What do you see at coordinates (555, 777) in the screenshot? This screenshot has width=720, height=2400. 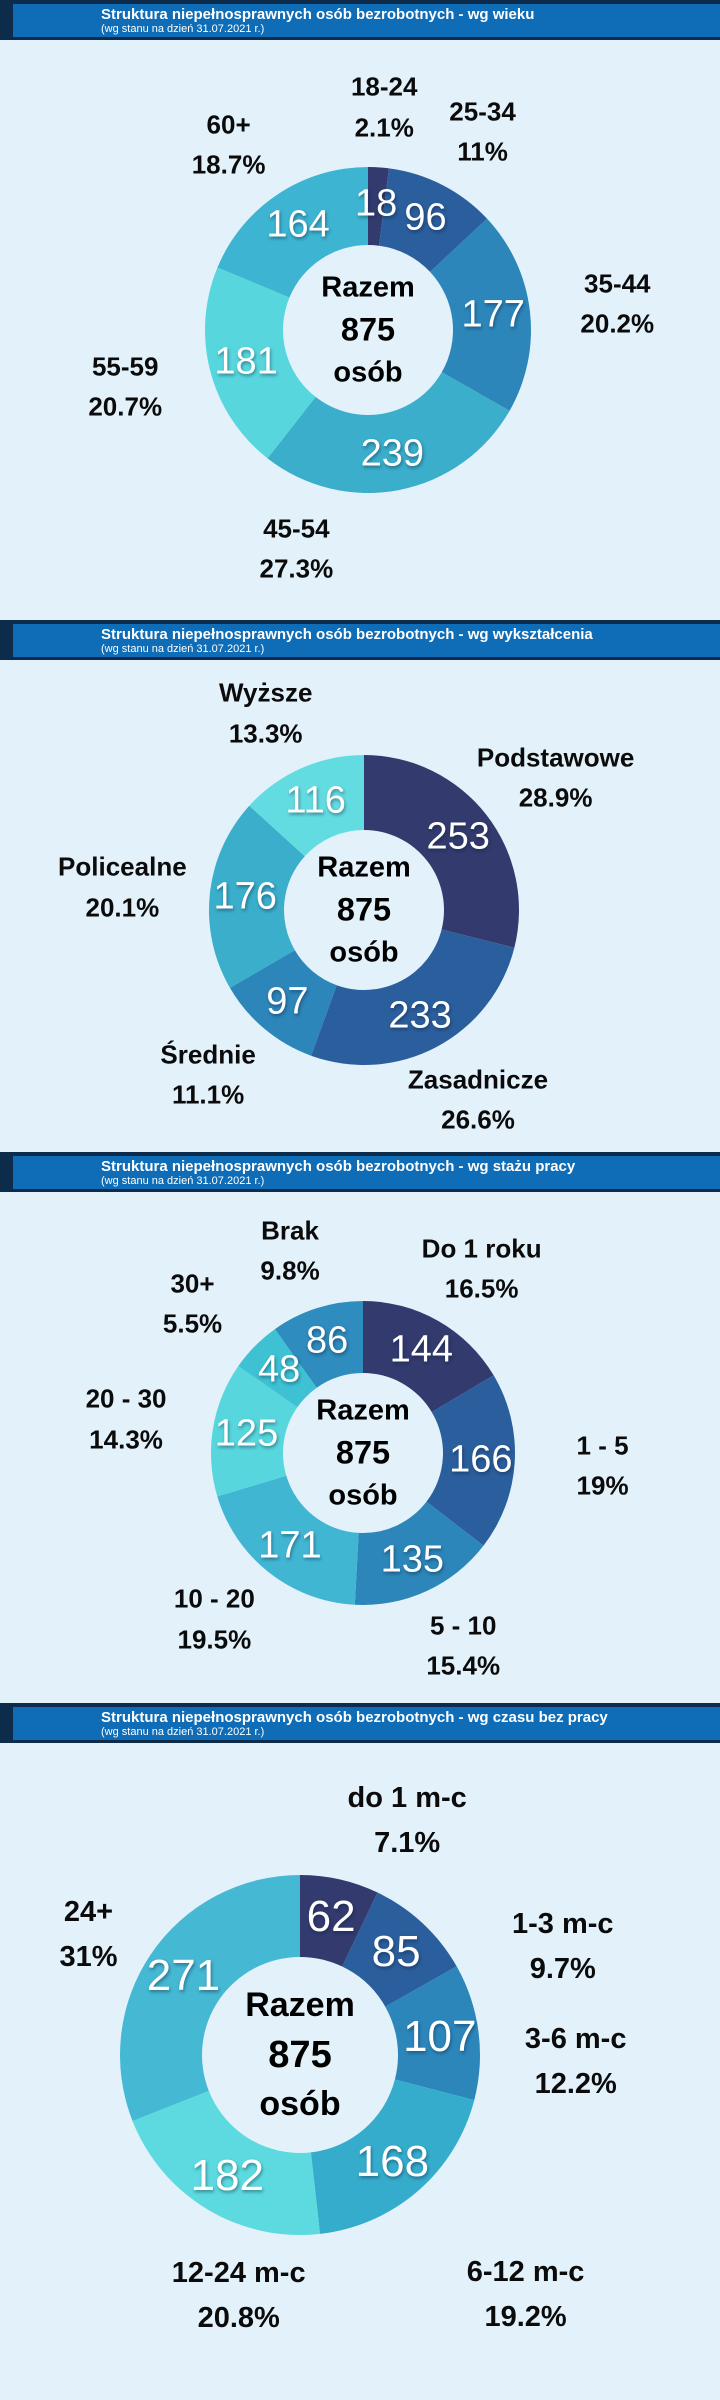 I see `slice-outside-label: Podstawowe 28.9%` at bounding box center [555, 777].